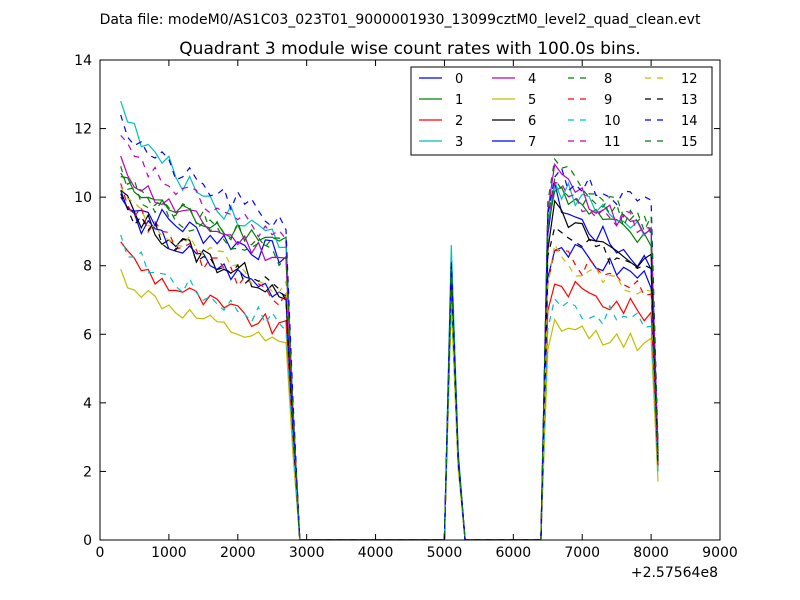  Describe the element at coordinates (83, 130) in the screenshot. I see `y-tick-label: 12` at that location.